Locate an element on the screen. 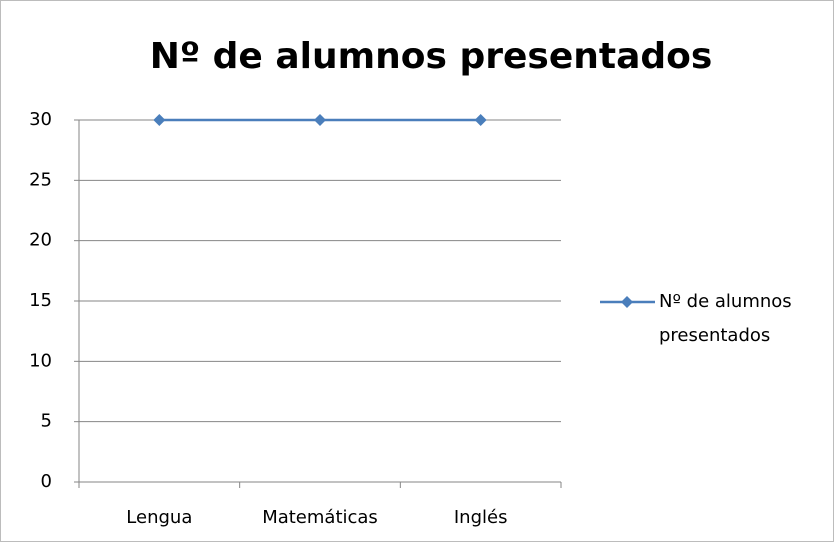  y-tick-label: 10 is located at coordinates (40, 360).